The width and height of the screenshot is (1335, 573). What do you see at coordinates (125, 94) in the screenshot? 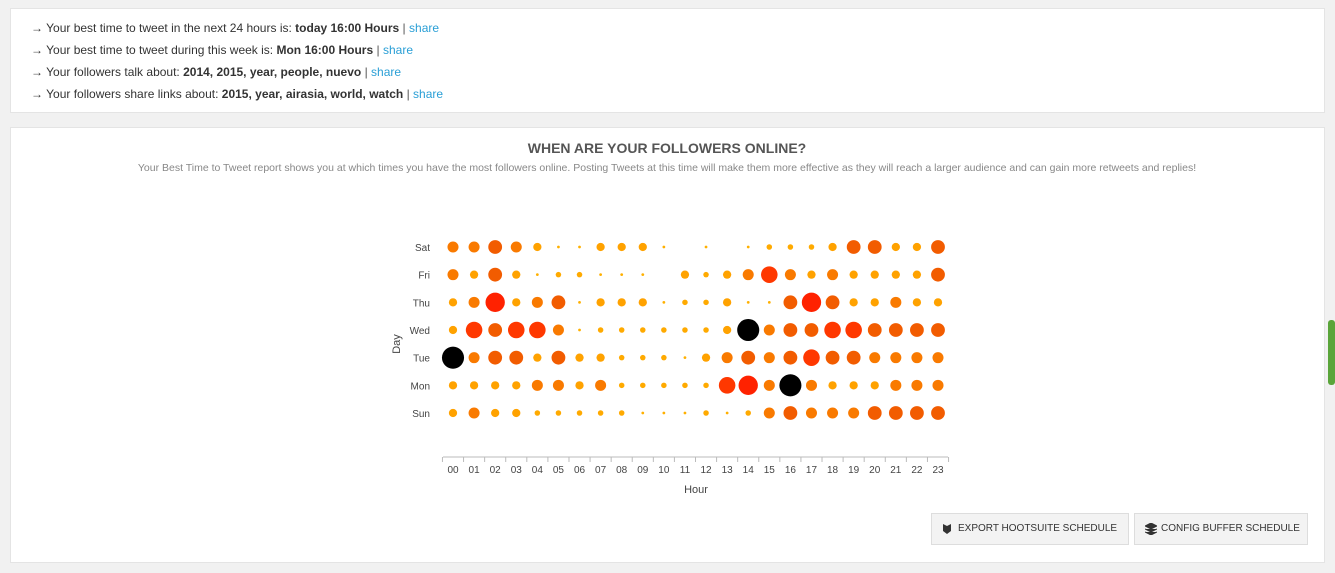
I see `line-text: → Your followers share links about:` at bounding box center [125, 94].